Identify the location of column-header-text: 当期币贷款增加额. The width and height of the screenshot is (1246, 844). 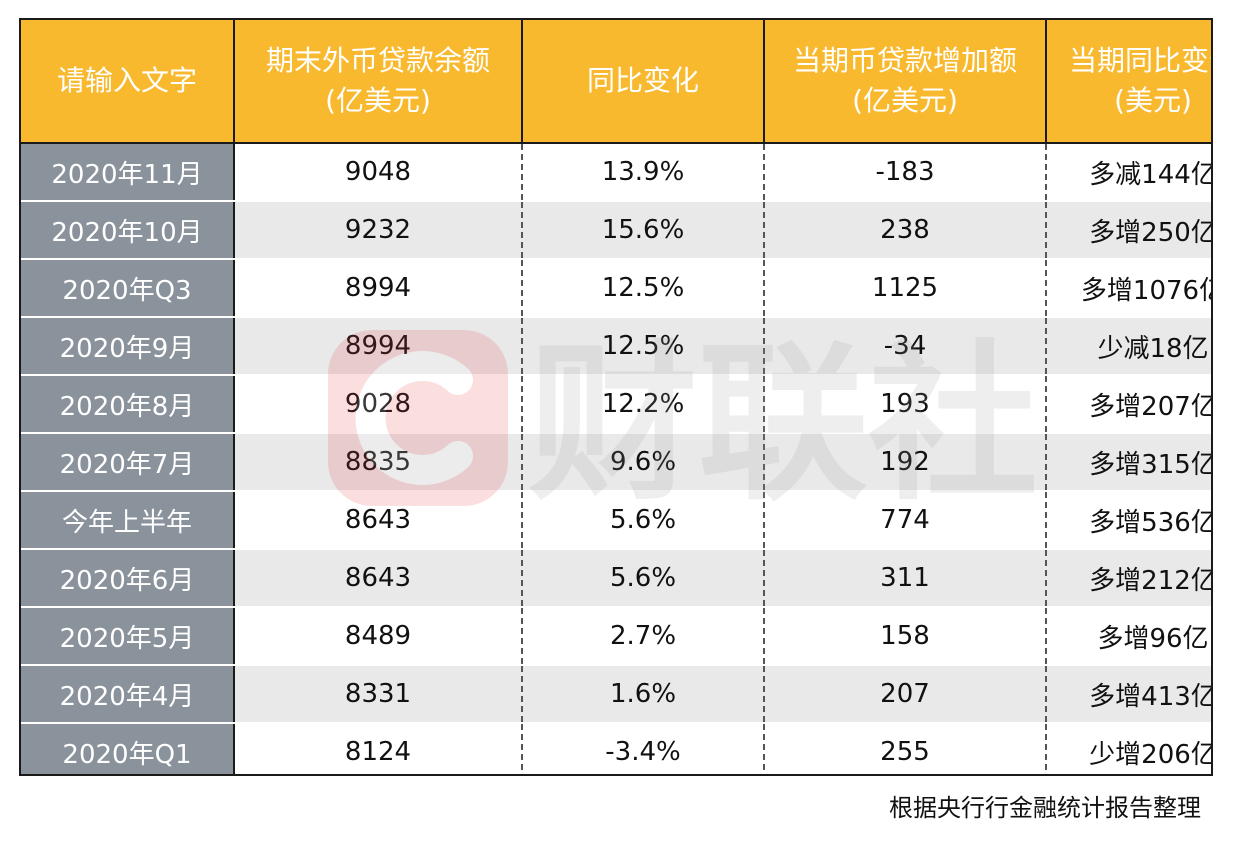
(904, 60).